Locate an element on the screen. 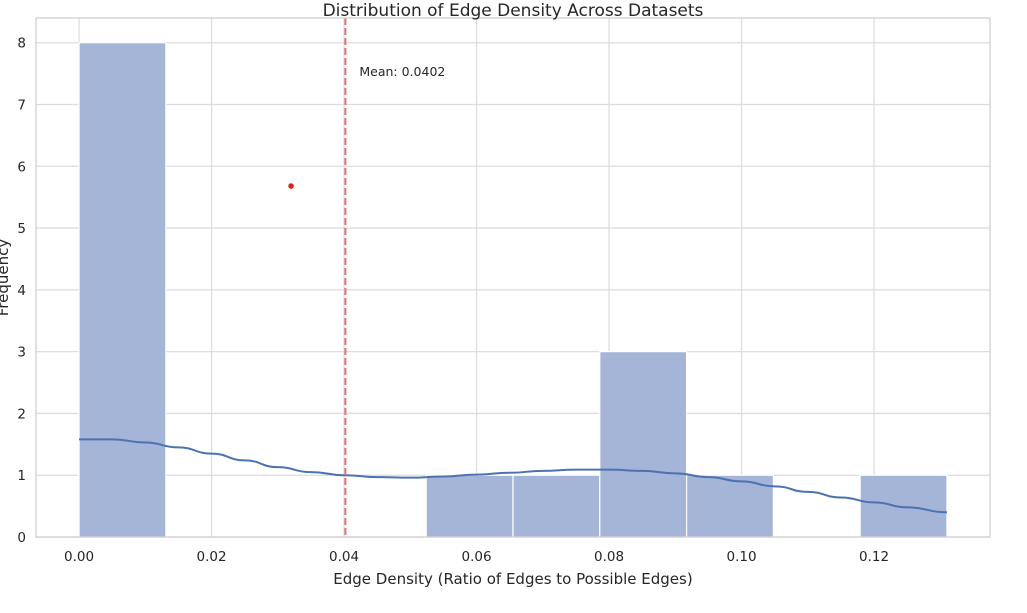  x-tick-label: 0.08 is located at coordinates (609, 557).